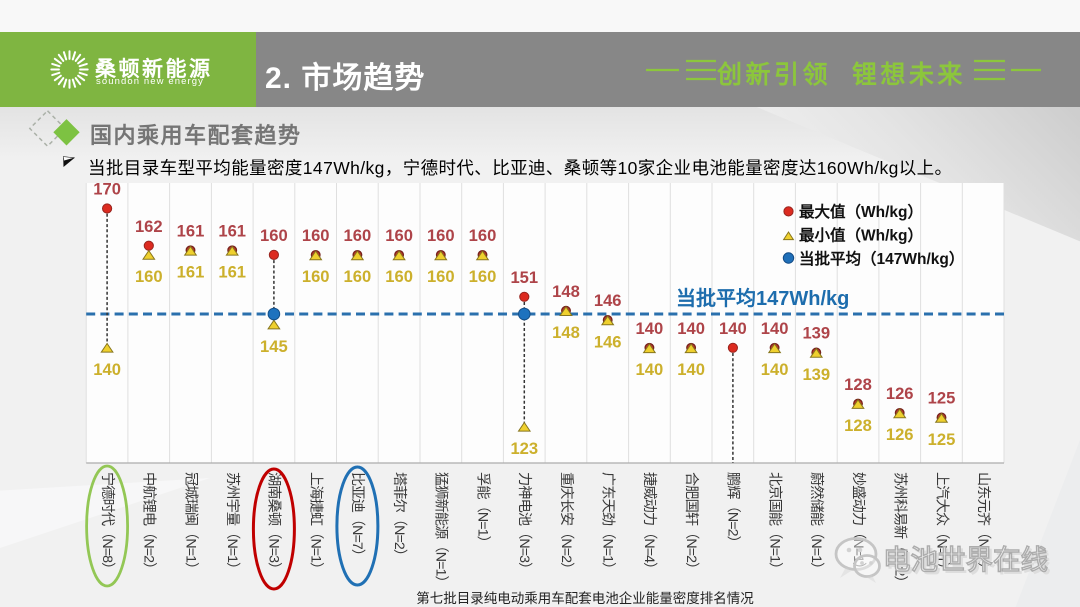 This screenshot has height=607, width=1080. I want to click on svg-text: 162, so click(149, 226).